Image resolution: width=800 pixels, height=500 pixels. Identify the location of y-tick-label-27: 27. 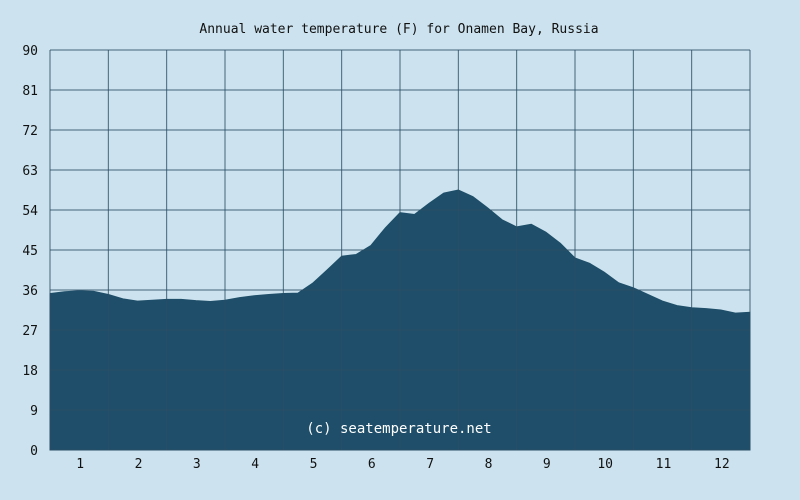
(30, 331).